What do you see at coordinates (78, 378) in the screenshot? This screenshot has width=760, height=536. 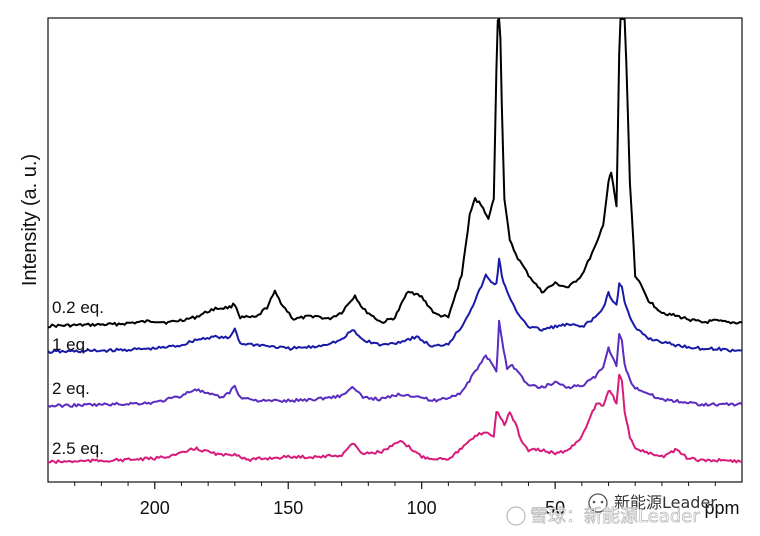 I see `series-label-layer: 0.2 eq. 1 eq. 2 eq. 2.5 eq.` at bounding box center [78, 378].